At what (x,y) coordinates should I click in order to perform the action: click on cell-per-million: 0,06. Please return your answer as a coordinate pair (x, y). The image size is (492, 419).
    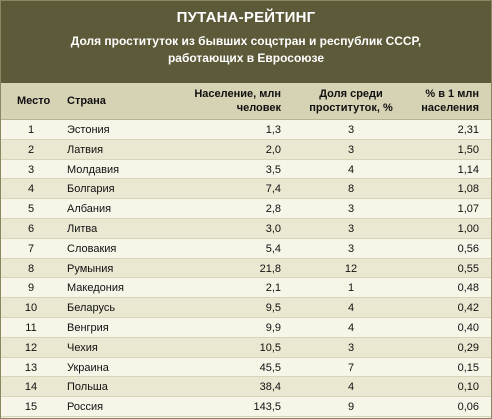
    Looking at the image, I should click on (468, 407).